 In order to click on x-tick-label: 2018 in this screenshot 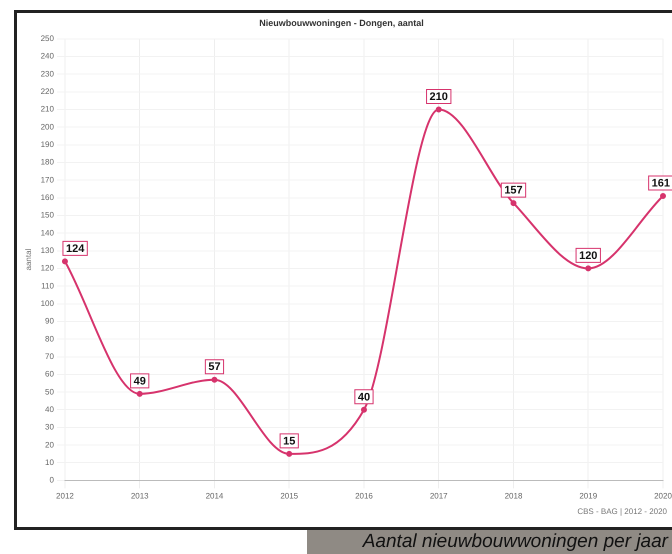, I will do `click(513, 495)`.